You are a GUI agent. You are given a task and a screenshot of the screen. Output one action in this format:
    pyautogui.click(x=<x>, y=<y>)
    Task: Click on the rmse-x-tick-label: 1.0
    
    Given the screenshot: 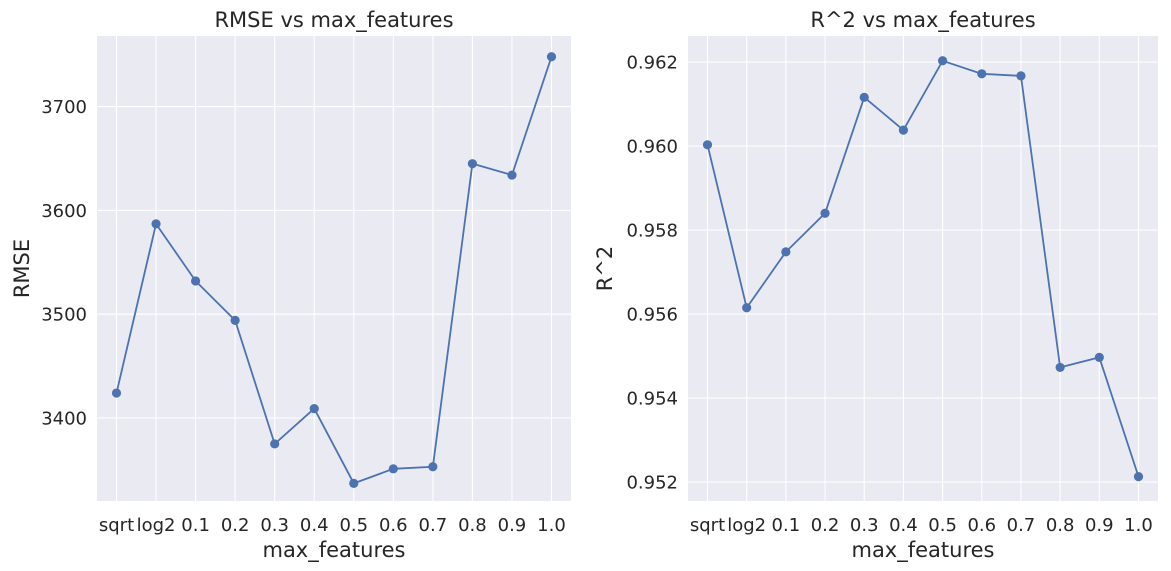 What is the action you would take?
    pyautogui.click(x=551, y=525)
    